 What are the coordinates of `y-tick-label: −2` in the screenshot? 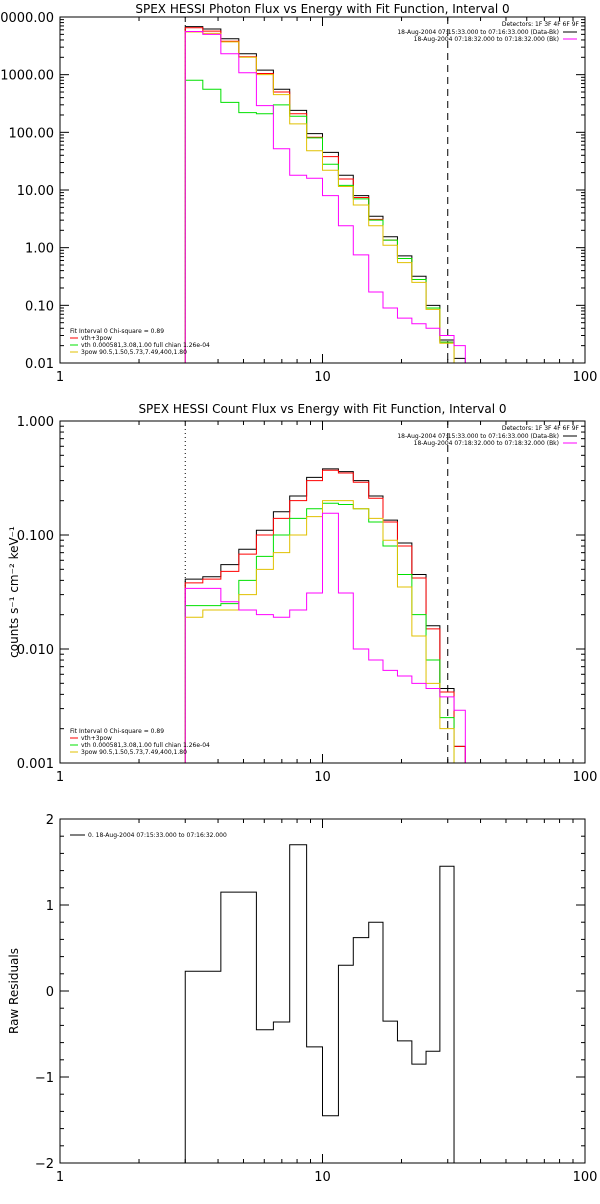 It's located at (44, 1164).